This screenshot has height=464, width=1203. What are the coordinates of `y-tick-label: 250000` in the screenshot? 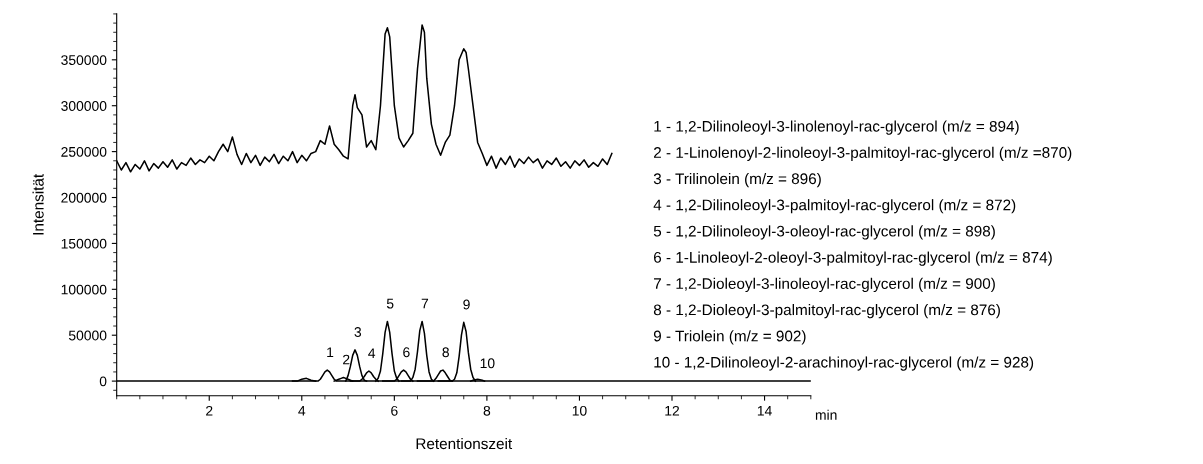 It's located at (84, 151).